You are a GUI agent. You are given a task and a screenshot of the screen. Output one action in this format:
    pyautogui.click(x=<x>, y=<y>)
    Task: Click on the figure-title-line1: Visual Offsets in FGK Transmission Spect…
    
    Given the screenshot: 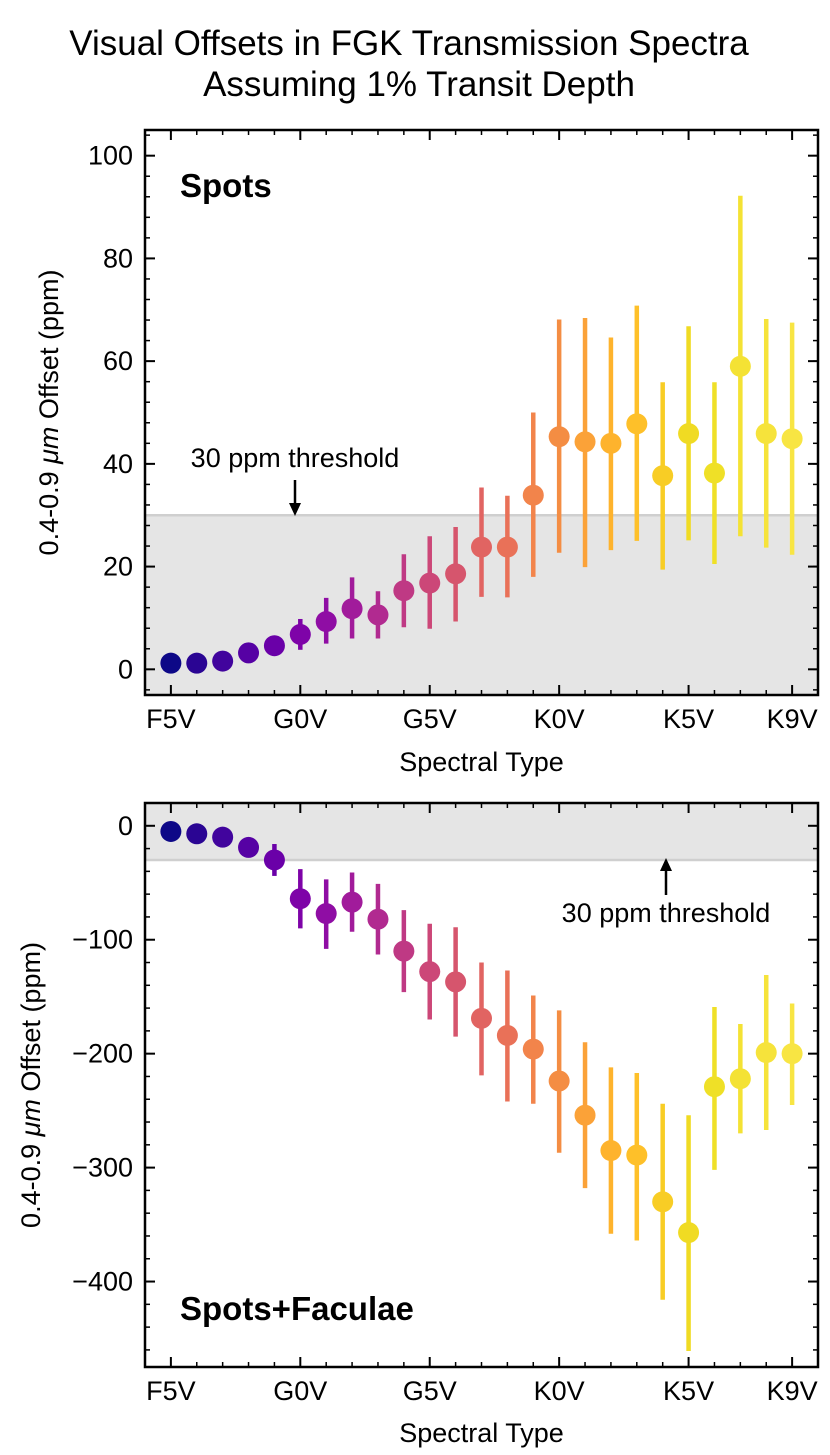 What is the action you would take?
    pyautogui.click(x=409, y=43)
    